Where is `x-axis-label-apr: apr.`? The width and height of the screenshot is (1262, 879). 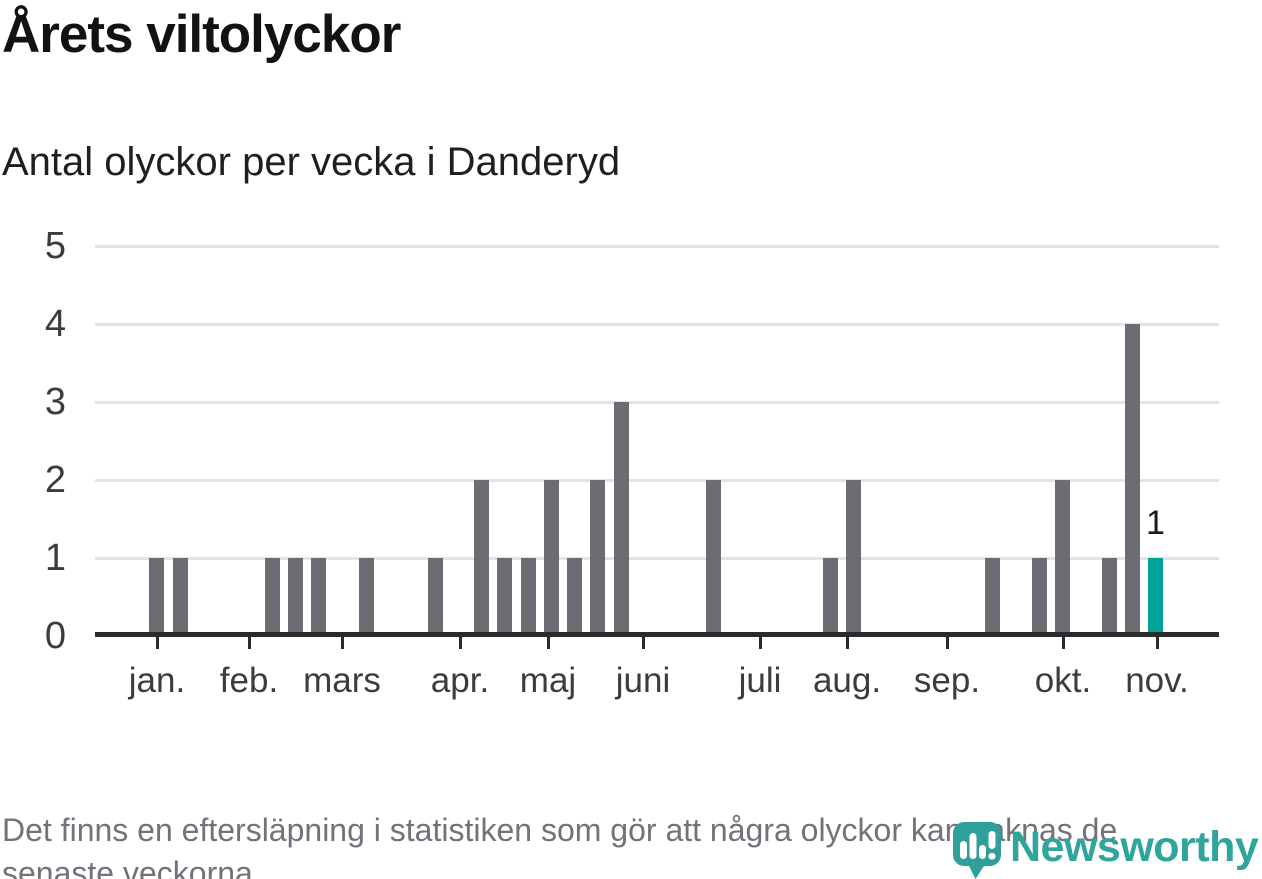 x-axis-label-apr: apr. is located at coordinates (460, 680).